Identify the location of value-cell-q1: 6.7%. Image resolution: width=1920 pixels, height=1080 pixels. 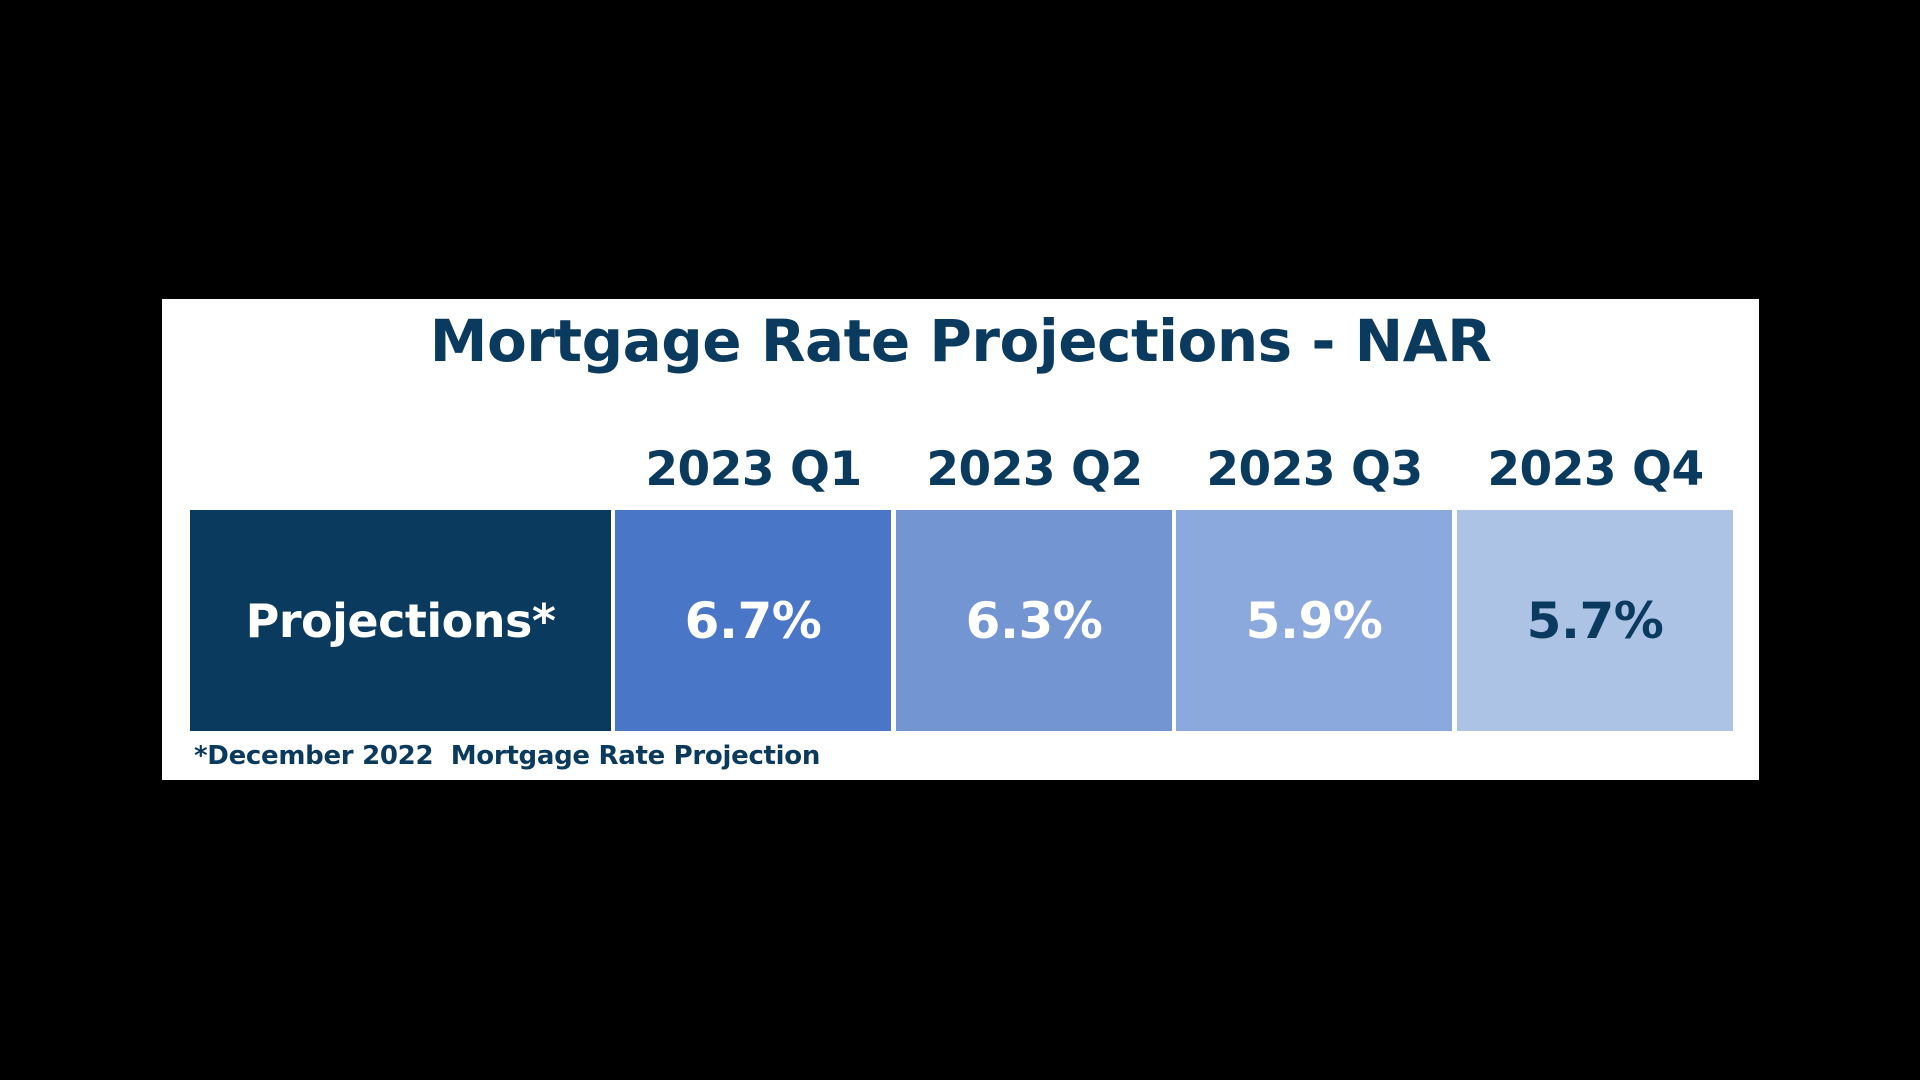
(753, 620).